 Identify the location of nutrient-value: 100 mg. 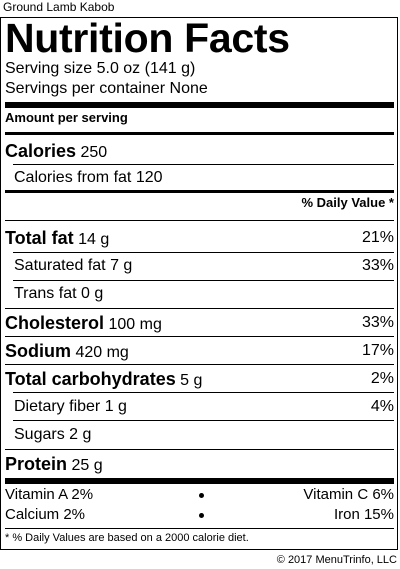
(134, 324).